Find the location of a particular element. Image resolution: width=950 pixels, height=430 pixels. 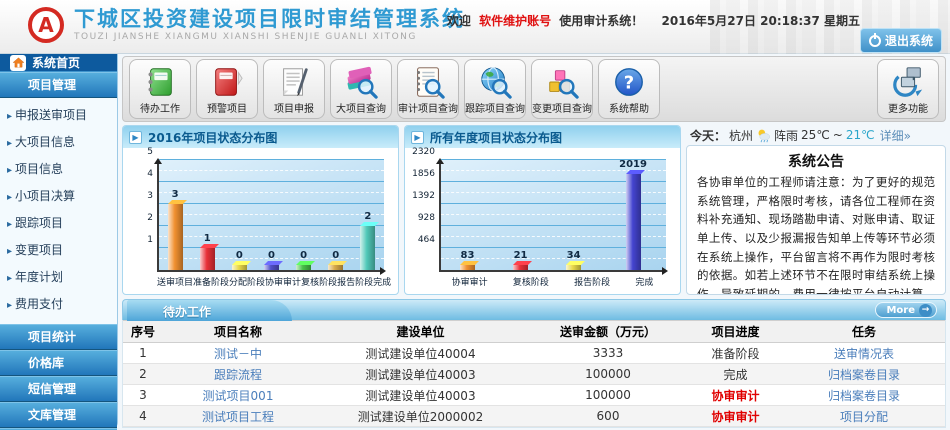

chart-header-all-years: ▶ 所有年度项目状态分布图 is located at coordinates (542, 137).